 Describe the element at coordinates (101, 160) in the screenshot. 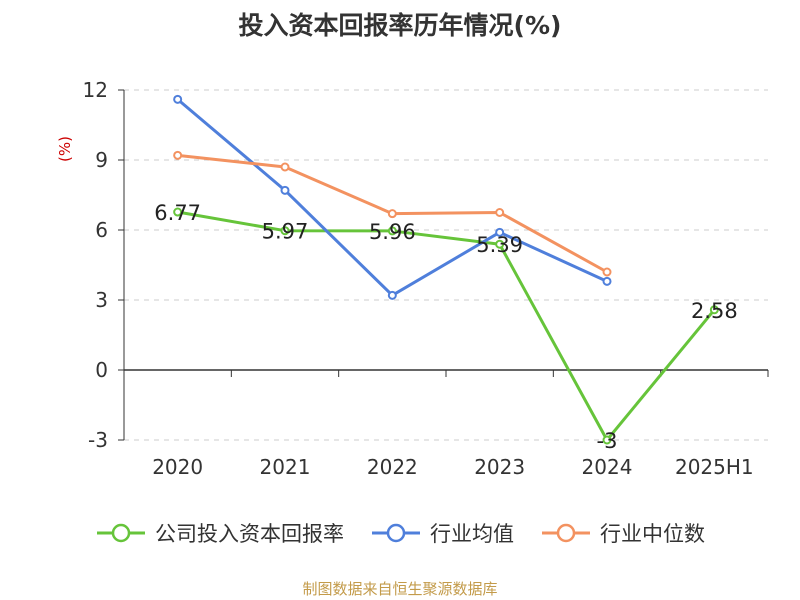

I see `y-tick-label: 9` at that location.